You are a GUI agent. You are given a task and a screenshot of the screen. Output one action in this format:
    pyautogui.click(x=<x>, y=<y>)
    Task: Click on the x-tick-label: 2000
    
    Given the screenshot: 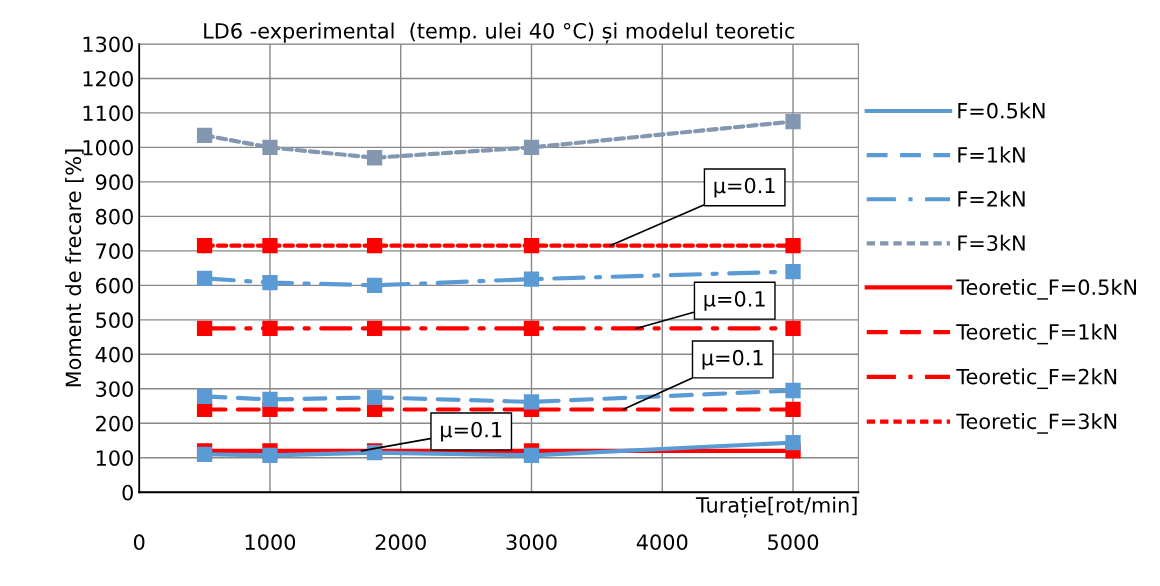 What is the action you would take?
    pyautogui.click(x=400, y=542)
    